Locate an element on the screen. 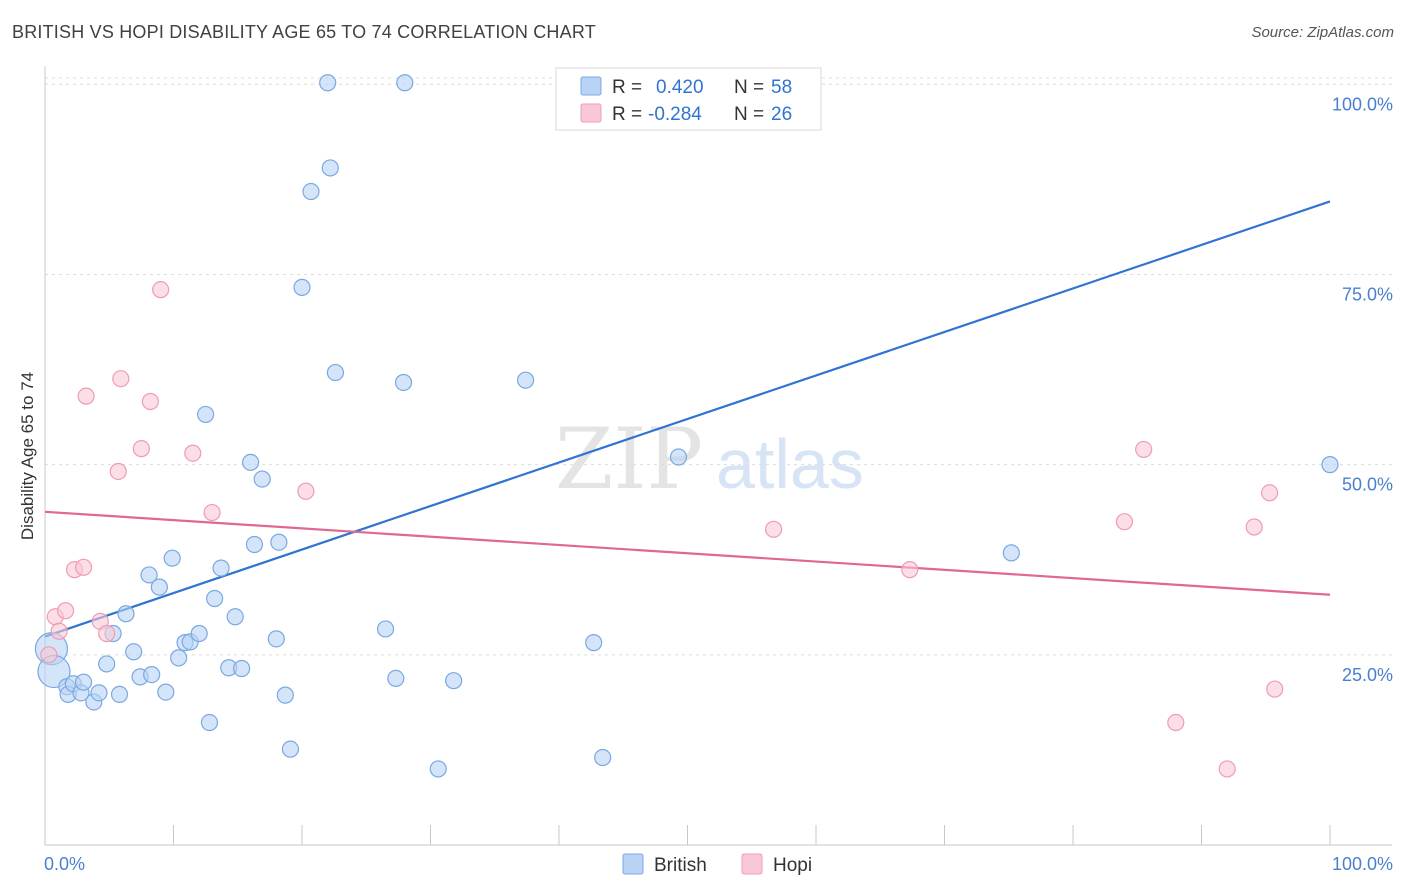 This screenshot has height=892, width=1406. hopi-n-value: 26 is located at coordinates (781, 114).